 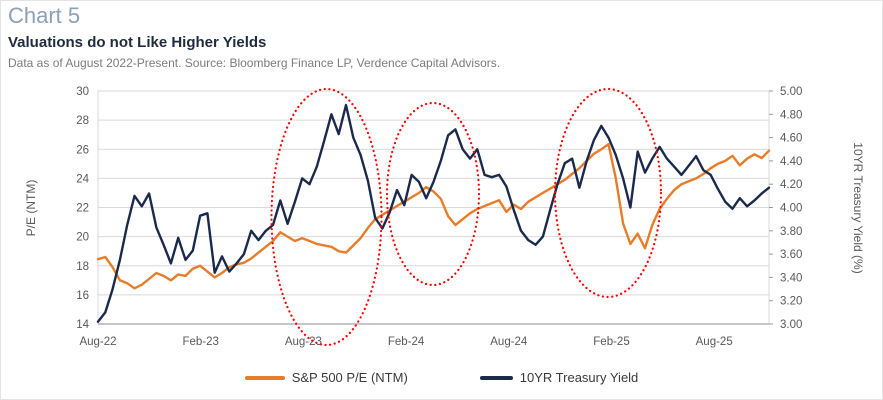 What do you see at coordinates (82, 150) in the screenshot?
I see `left-axis-tick-label: 26` at bounding box center [82, 150].